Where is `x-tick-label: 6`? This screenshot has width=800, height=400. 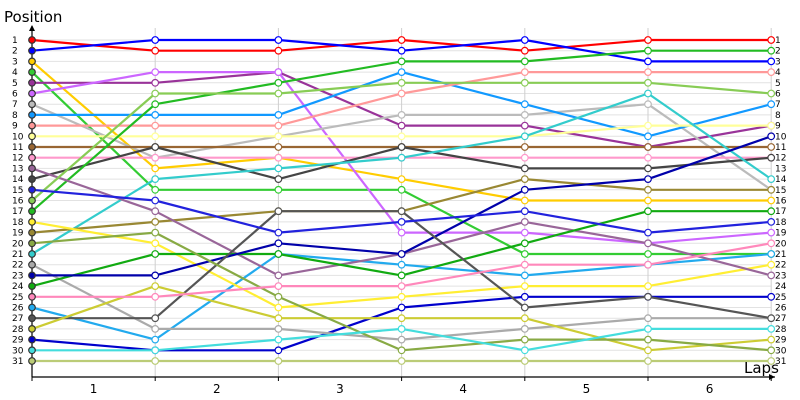 x-tick-label: 6 is located at coordinates (710, 389).